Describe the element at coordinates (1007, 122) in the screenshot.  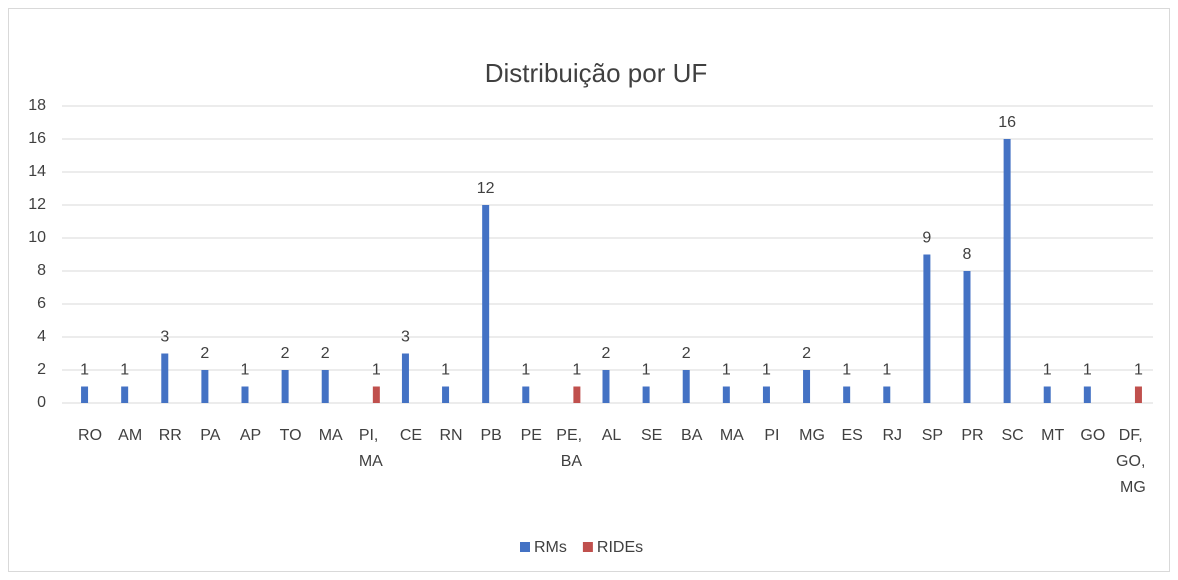
I see `data-label: 16` at that location.